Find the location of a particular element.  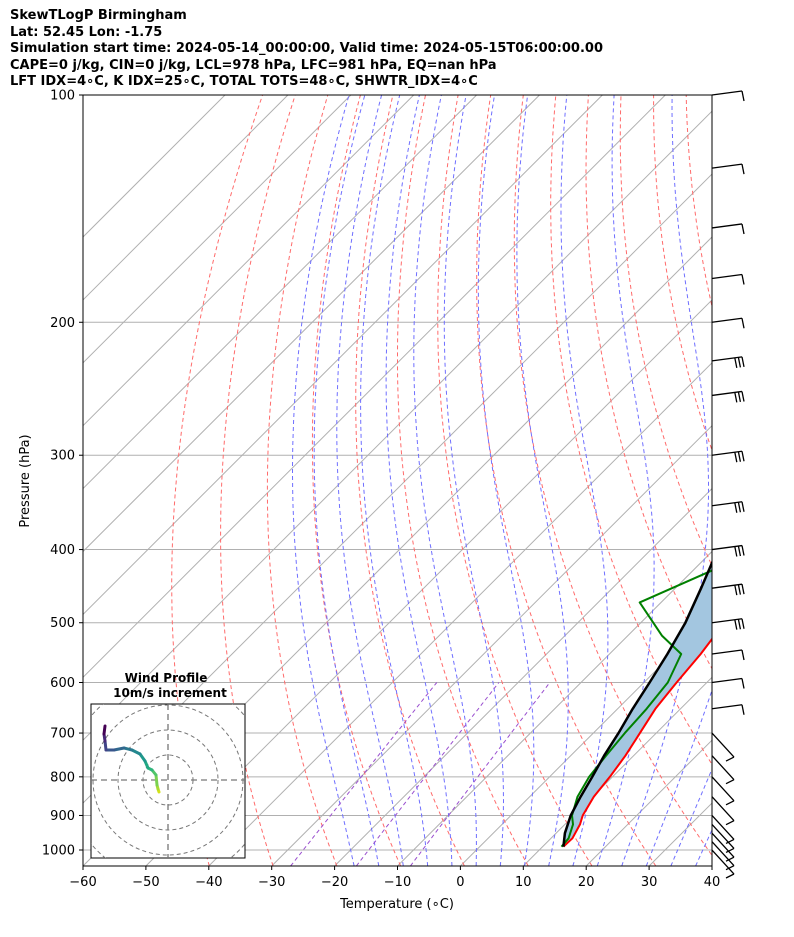

y-axis-label: Pressure (hPa) is located at coordinates (25, 480).